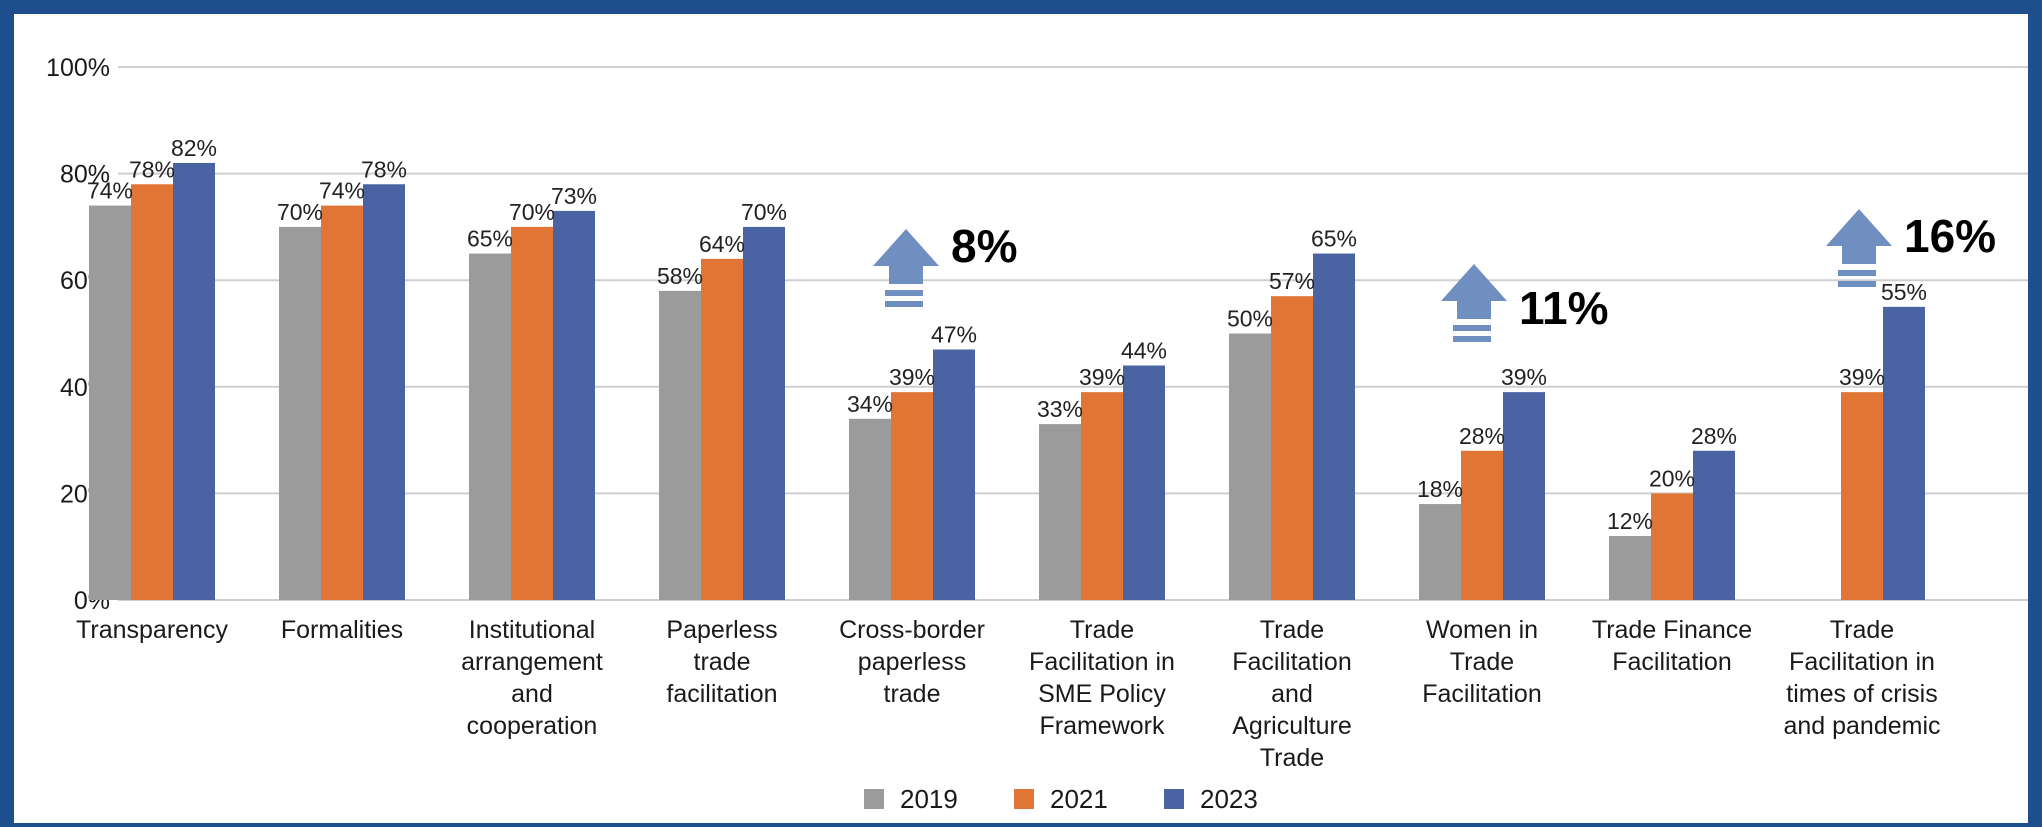 This screenshot has width=2042, height=827. Describe the element at coordinates (194, 148) in the screenshot. I see `data-label: 82%` at that location.